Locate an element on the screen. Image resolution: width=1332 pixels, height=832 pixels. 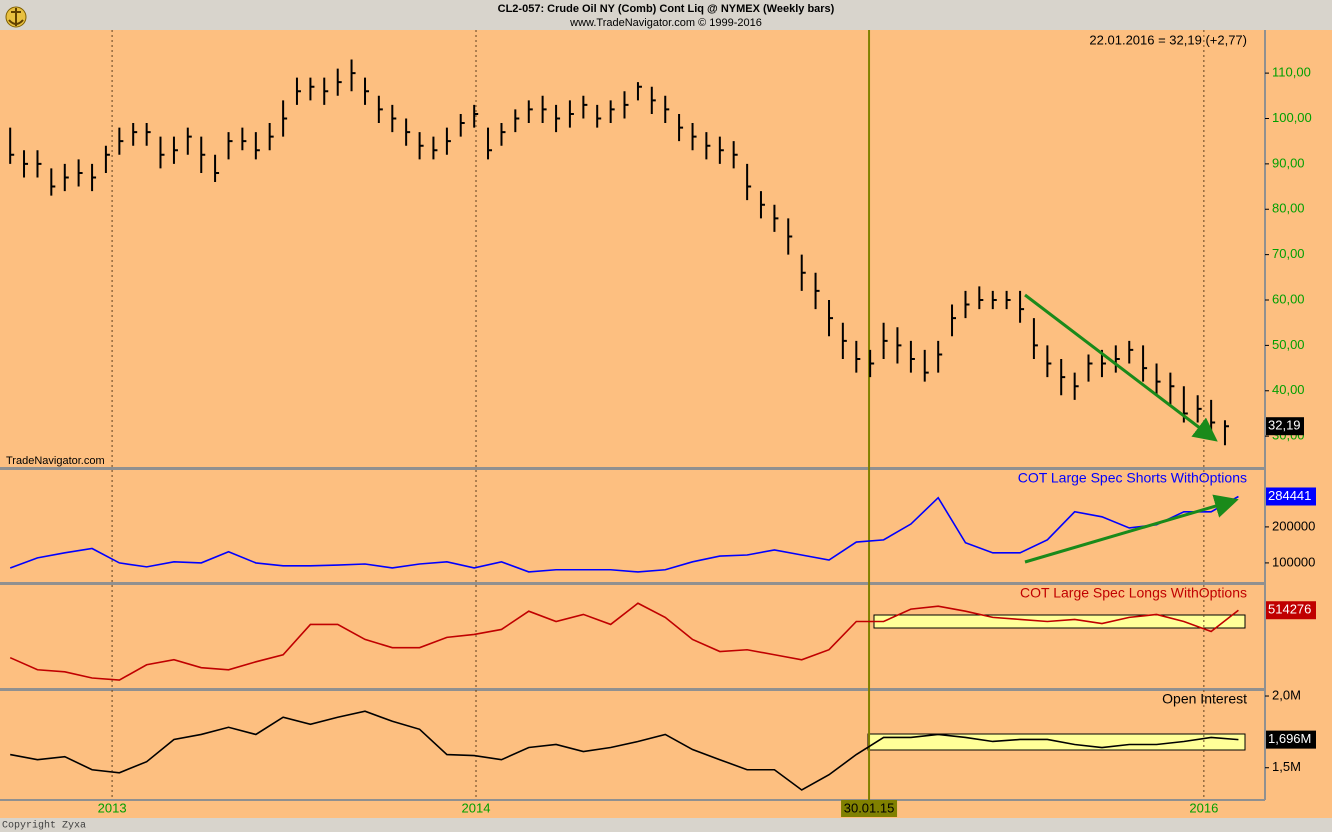
y-tick-label: 80,00 is located at coordinates (1288, 208).